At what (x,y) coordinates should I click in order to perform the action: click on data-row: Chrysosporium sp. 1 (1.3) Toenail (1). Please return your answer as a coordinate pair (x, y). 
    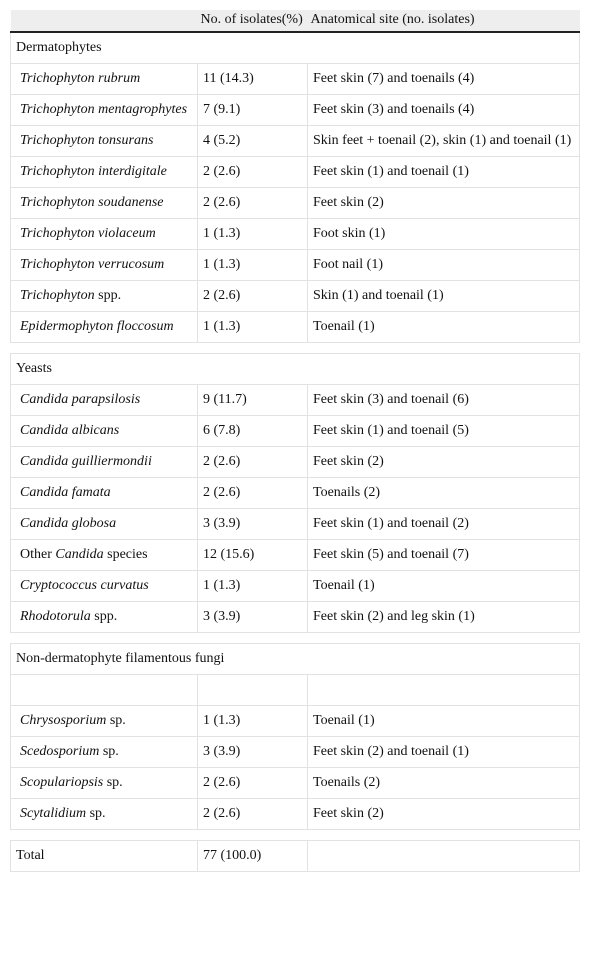
    Looking at the image, I should click on (295, 721).